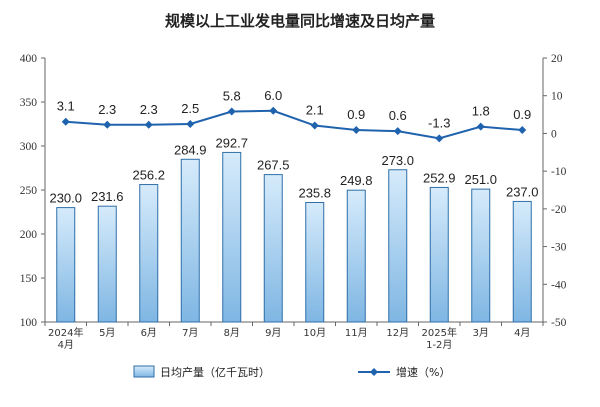  What do you see at coordinates (374, 372) in the screenshot?
I see `legend-line-marker` at bounding box center [374, 372].